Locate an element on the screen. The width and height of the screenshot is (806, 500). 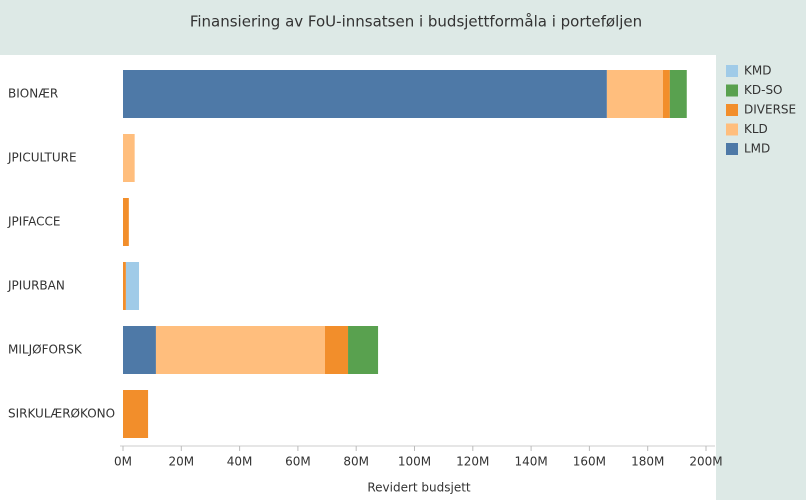
x-tick-label: 20M is located at coordinates (181, 462).